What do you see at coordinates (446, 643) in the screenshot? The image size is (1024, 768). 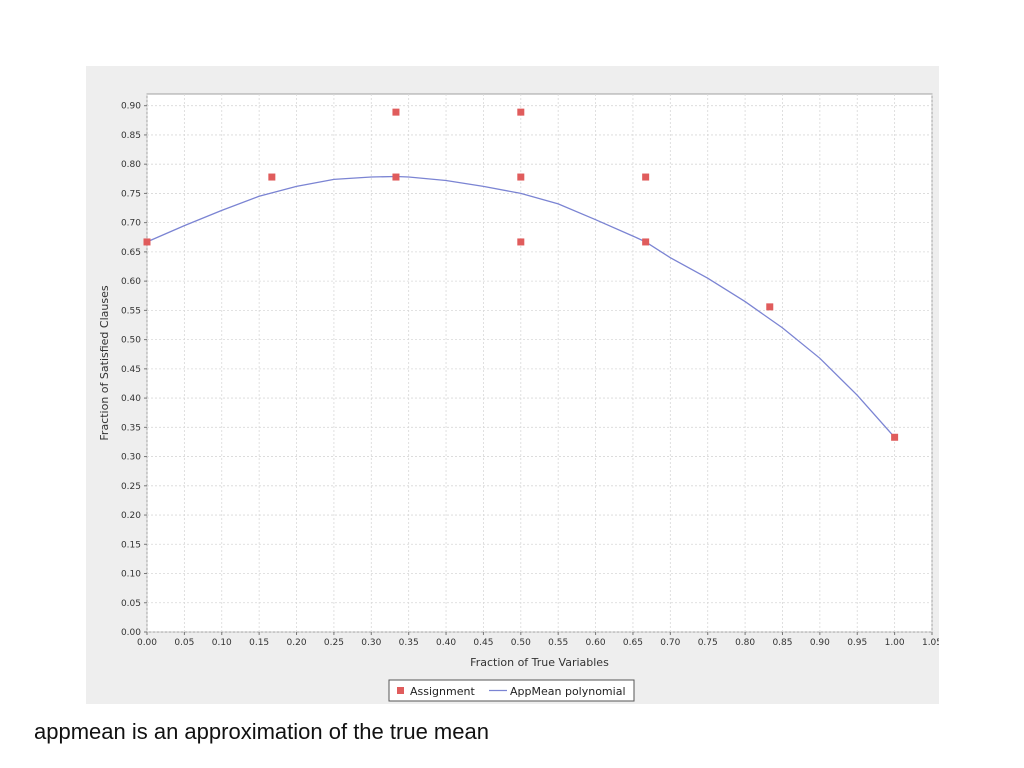 I see `x-tick-label: 0.40` at bounding box center [446, 643].